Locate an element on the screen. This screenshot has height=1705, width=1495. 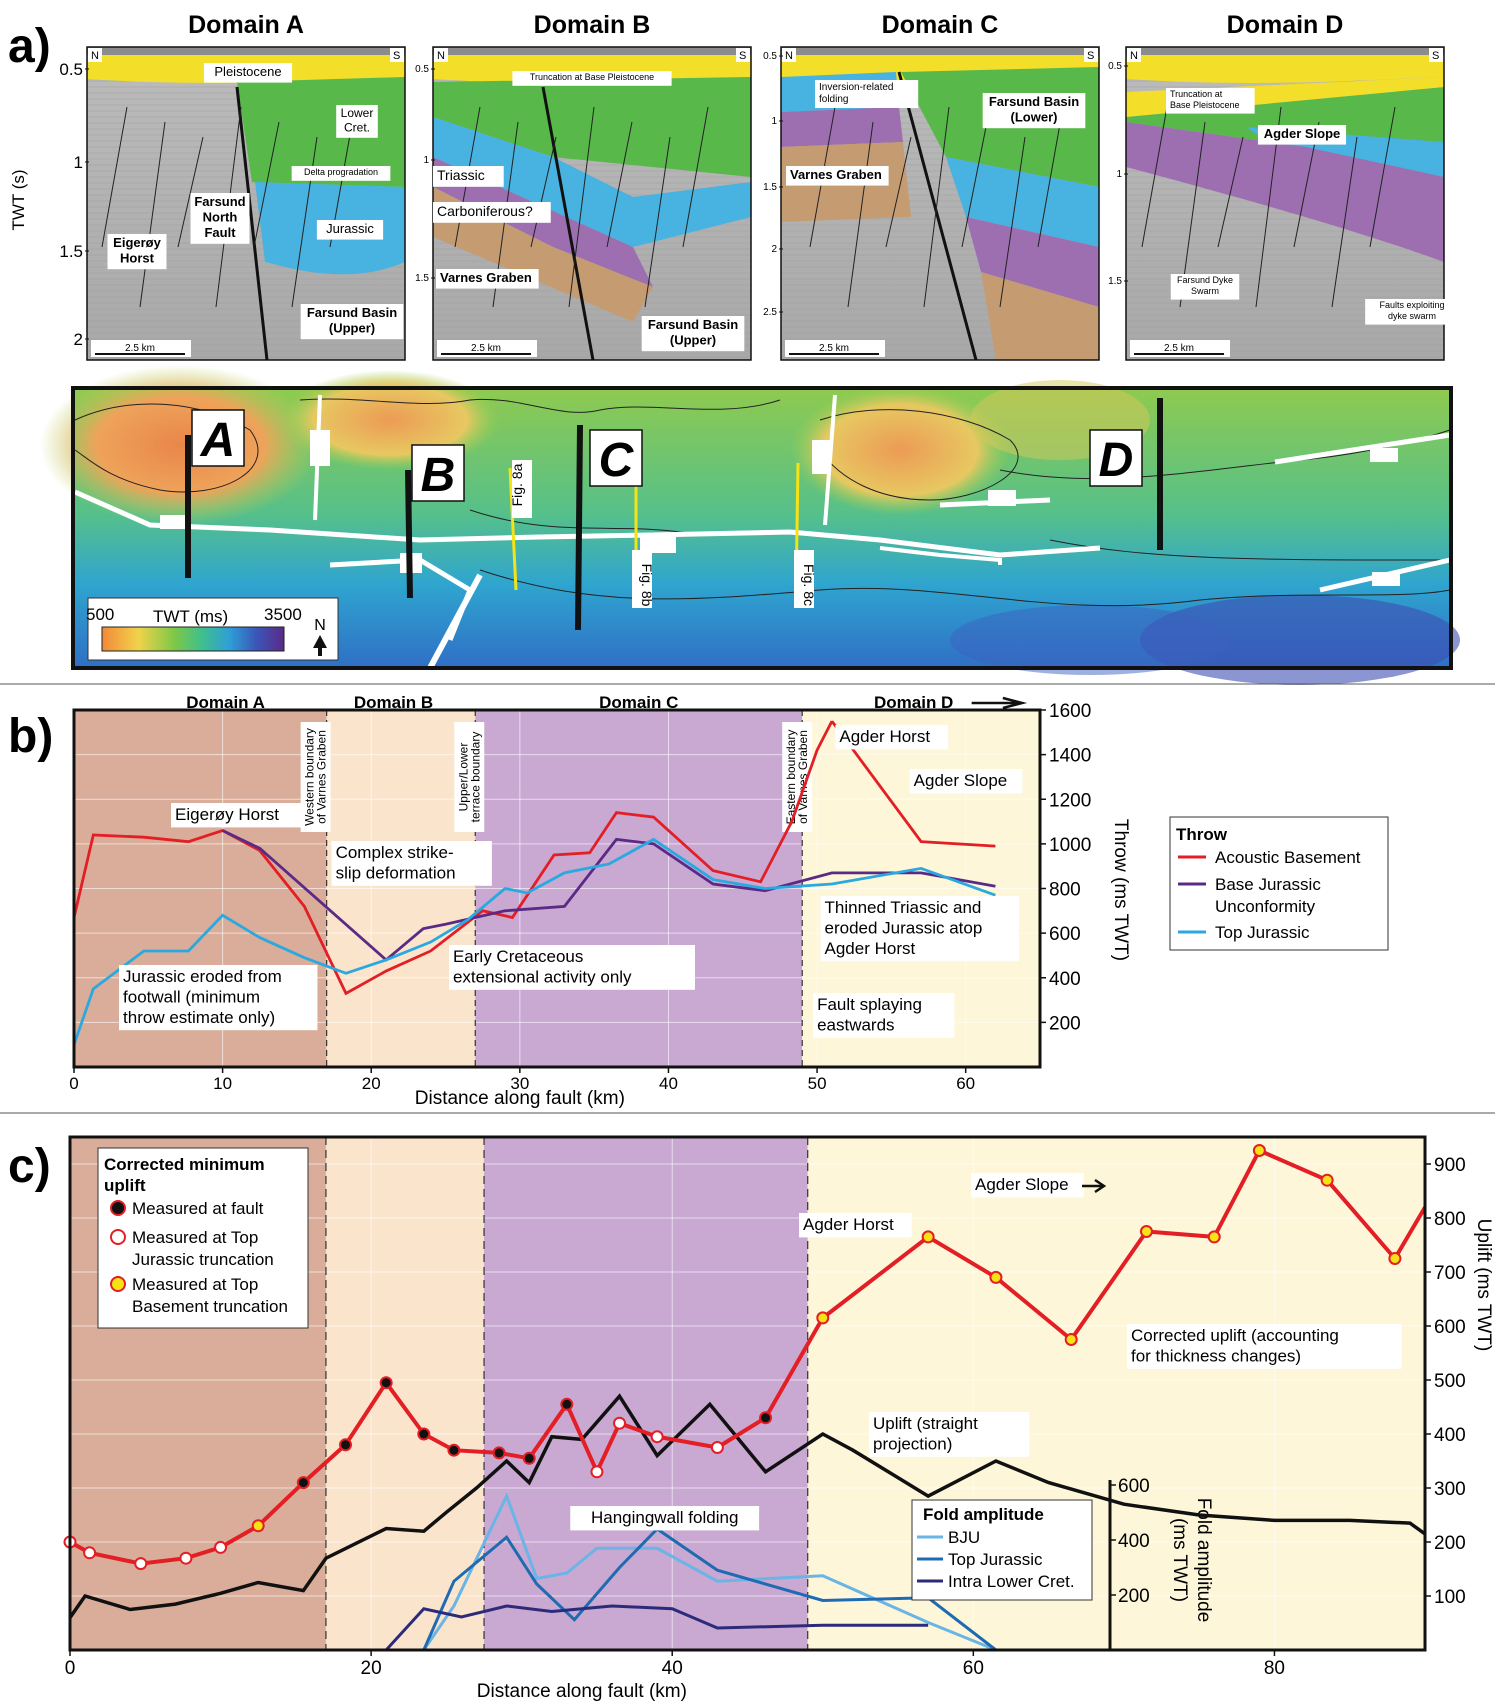
jurassic-hangingwall is located at coordinates (1022, 202).